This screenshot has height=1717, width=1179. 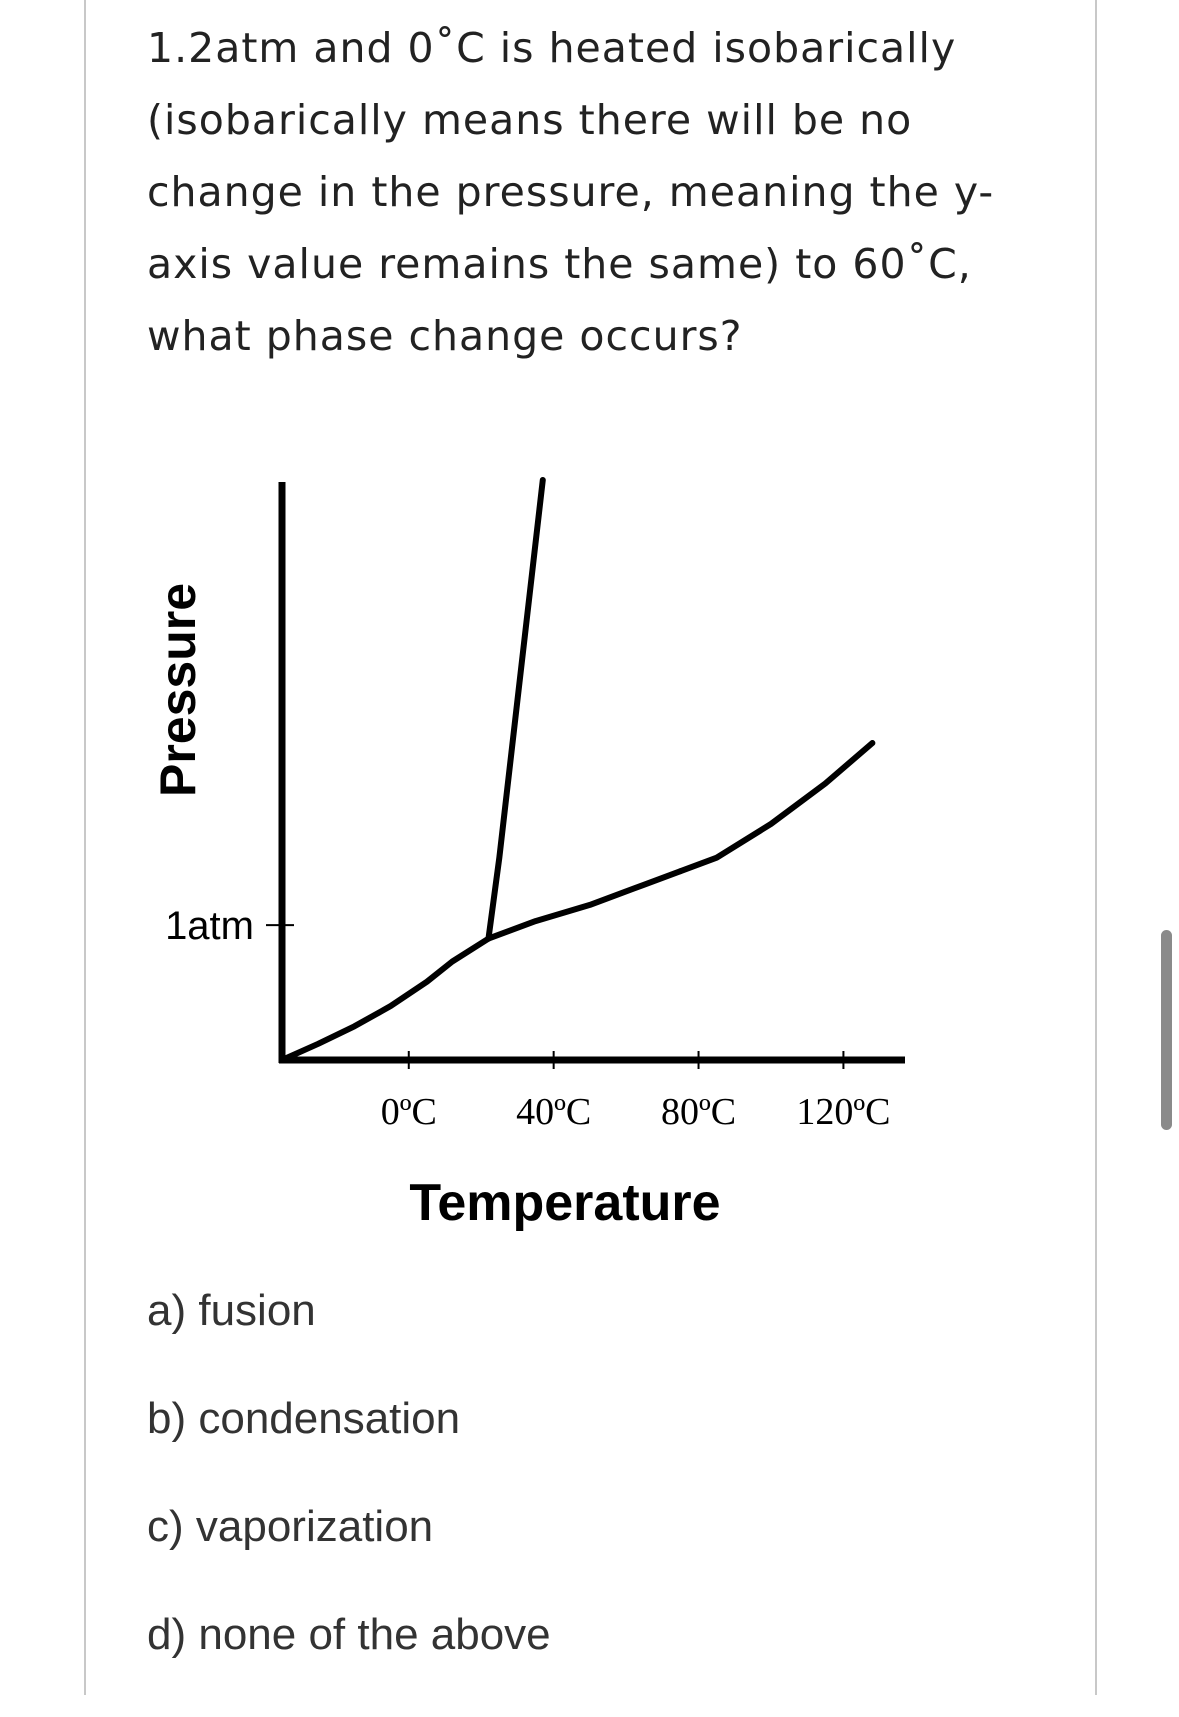 What do you see at coordinates (553, 1112) in the screenshot?
I see `x-tick-label: 40ºC` at bounding box center [553, 1112].